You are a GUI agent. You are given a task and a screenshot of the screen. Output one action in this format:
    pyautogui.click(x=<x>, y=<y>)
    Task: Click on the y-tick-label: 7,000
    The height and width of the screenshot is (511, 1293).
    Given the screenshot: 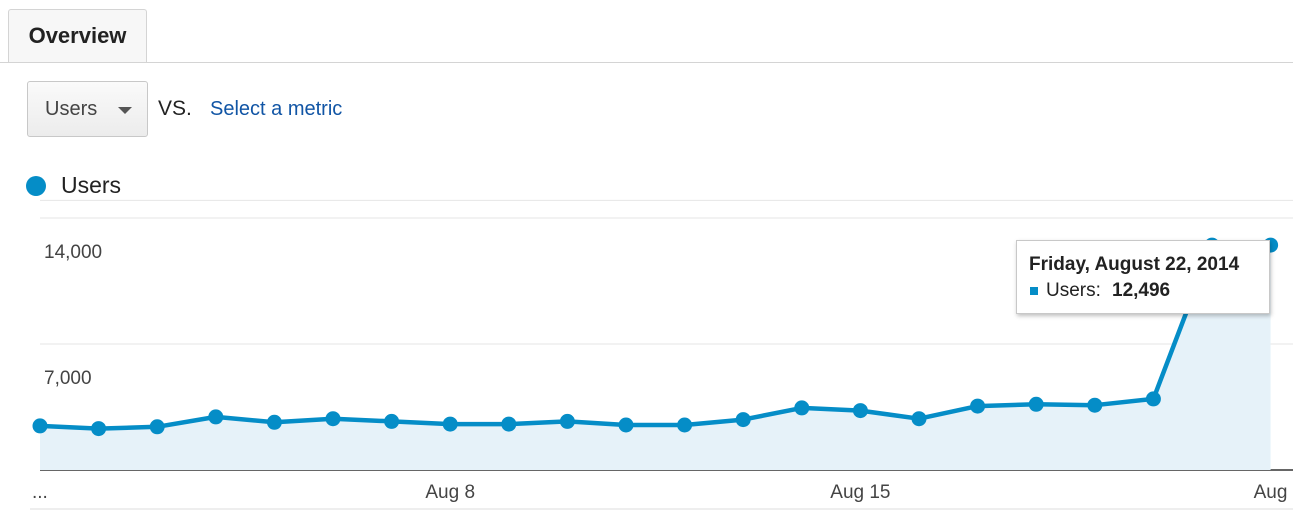 What is the action you would take?
    pyautogui.click(x=68, y=378)
    